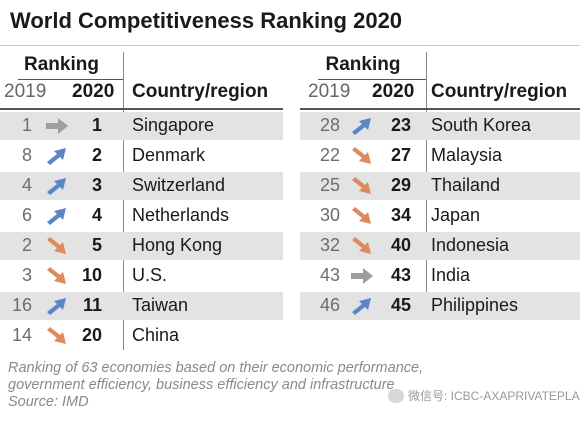 The width and height of the screenshot is (580, 423). Describe the element at coordinates (91, 335) in the screenshot. I see `rank-2020: 20` at that location.